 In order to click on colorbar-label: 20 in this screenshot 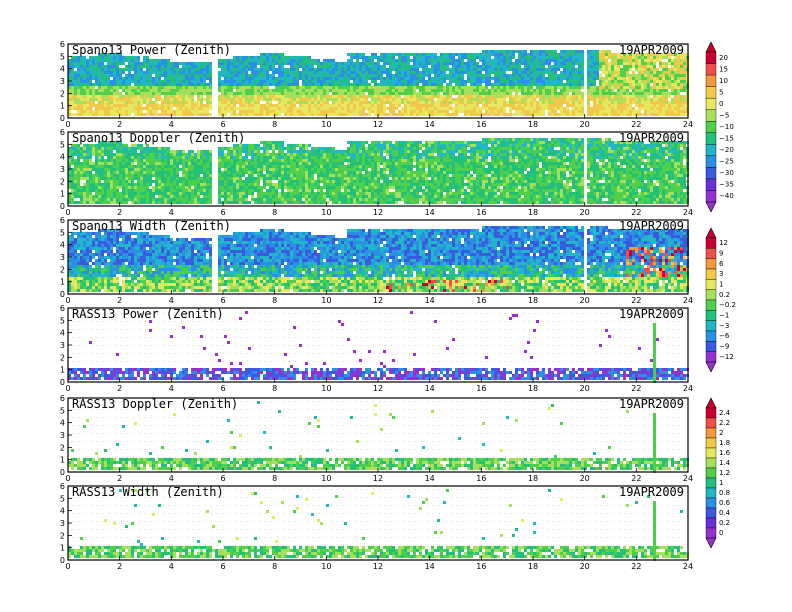, I will do `click(723, 58)`.